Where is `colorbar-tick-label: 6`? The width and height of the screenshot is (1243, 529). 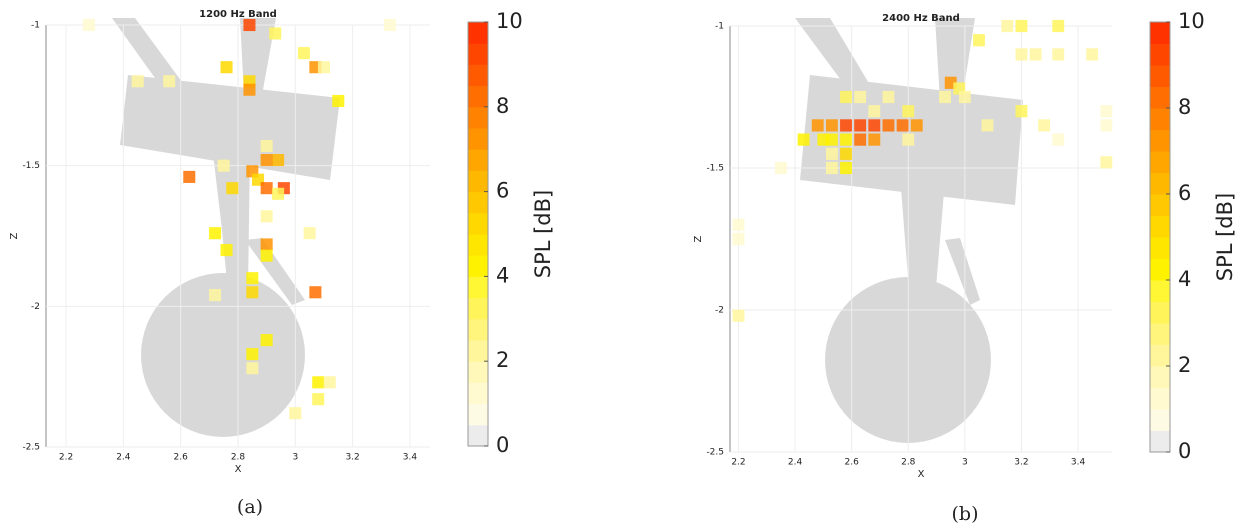 colorbar-tick-label: 6 is located at coordinates (1184, 193).